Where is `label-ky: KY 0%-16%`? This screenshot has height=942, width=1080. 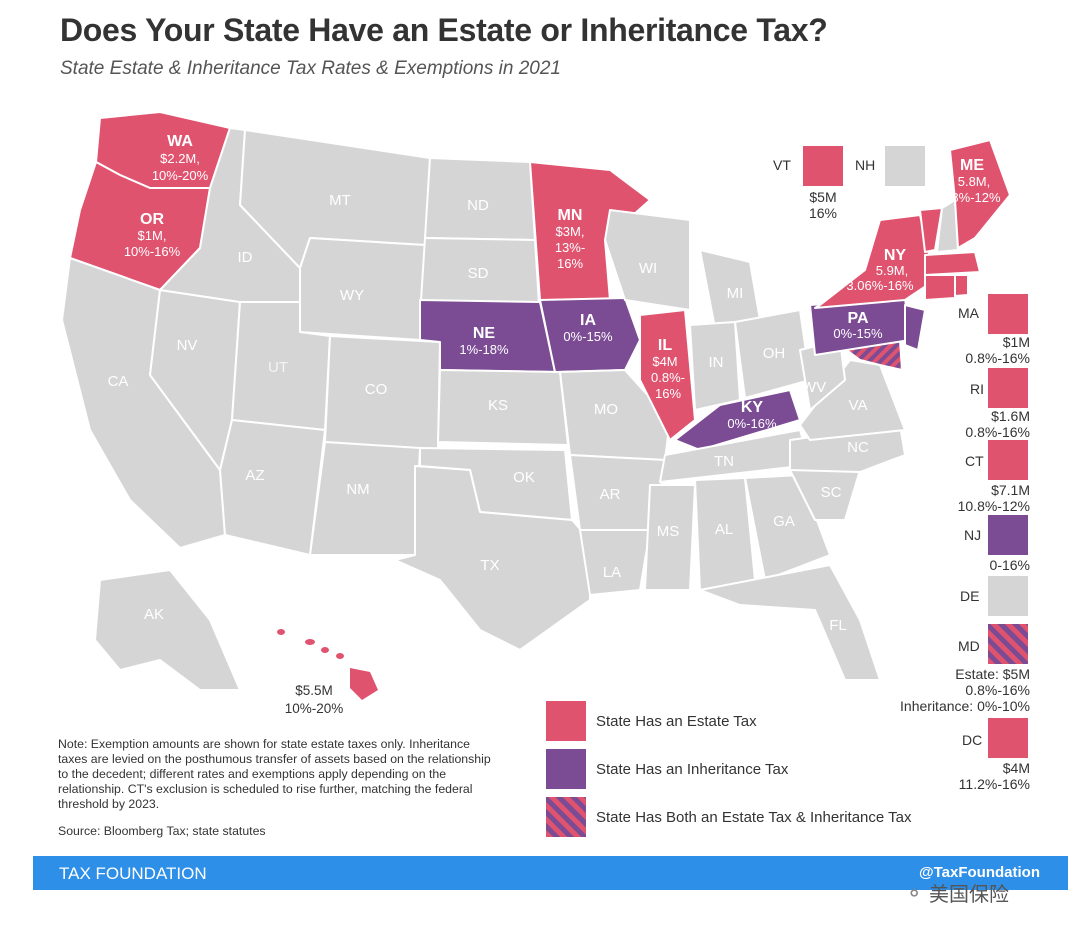
label-ky: KY 0%-16% is located at coordinates (752, 415).